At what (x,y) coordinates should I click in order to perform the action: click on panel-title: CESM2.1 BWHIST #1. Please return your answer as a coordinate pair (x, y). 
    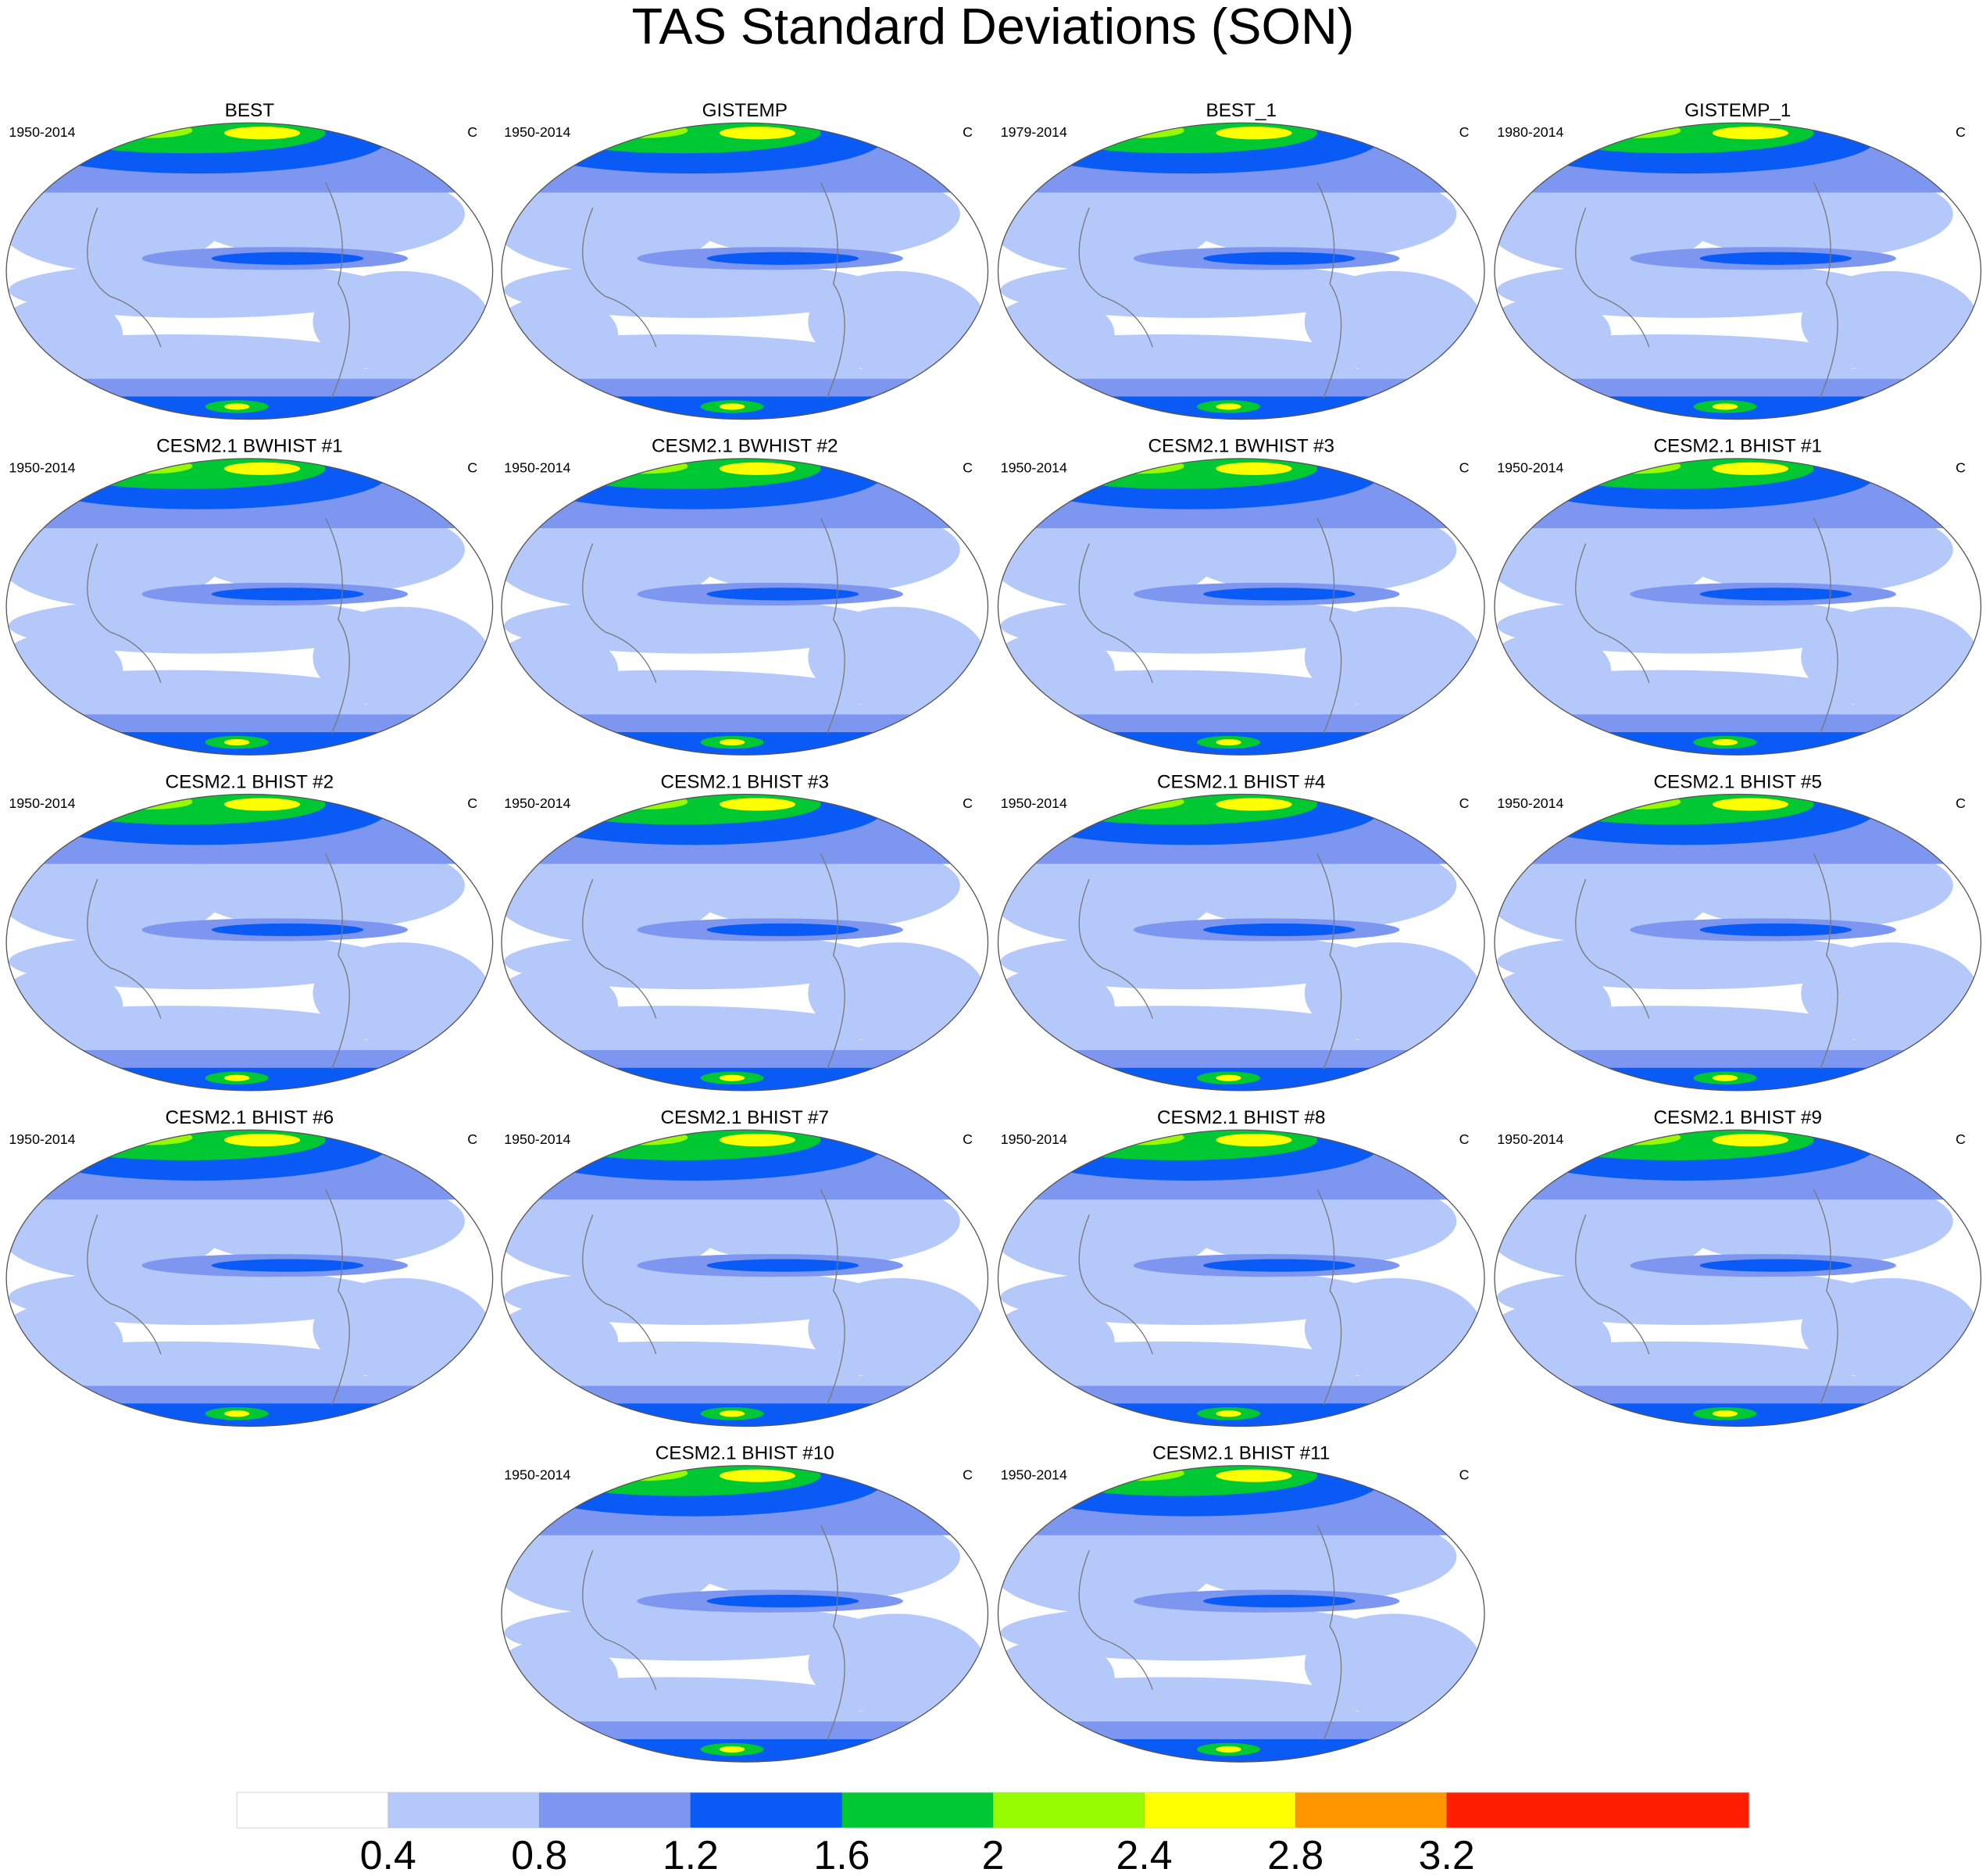
    Looking at the image, I should click on (249, 446).